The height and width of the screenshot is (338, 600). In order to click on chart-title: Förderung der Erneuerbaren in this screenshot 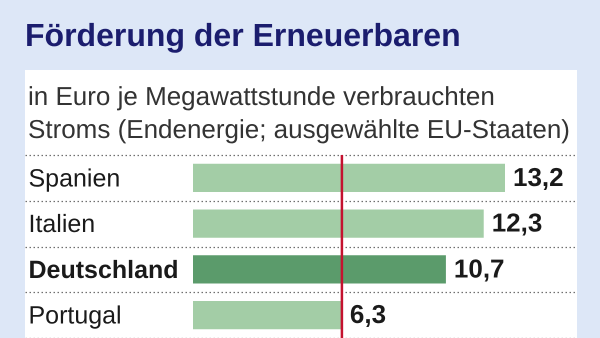, I will do `click(243, 35)`.